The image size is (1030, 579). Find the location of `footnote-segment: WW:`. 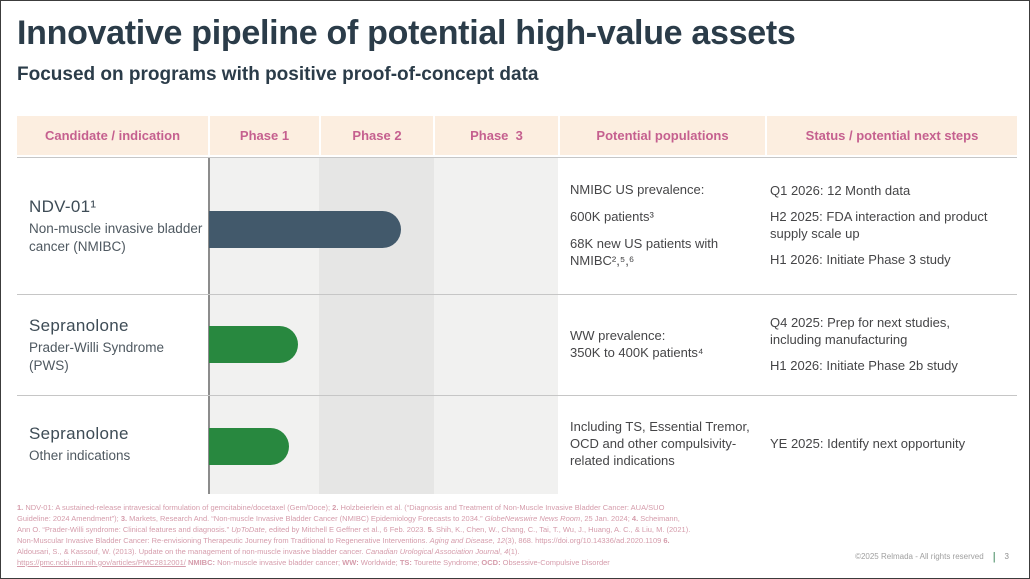

footnote-segment: WW: is located at coordinates (350, 562).